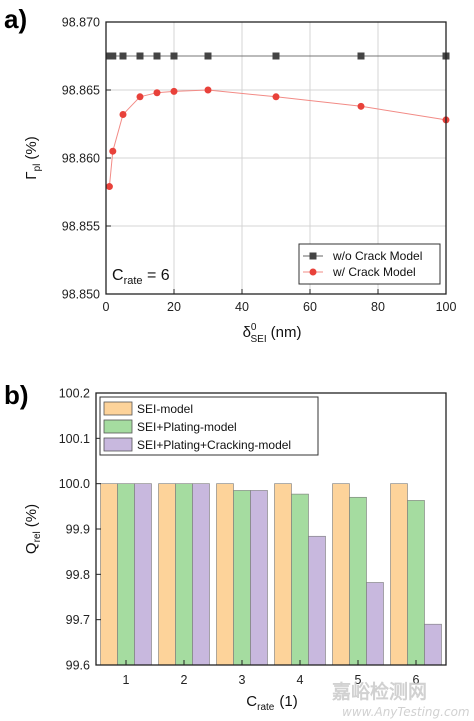 The image size is (474, 721). I want to click on panel-a-crate-annotation: Crate = 6, so click(141, 277).